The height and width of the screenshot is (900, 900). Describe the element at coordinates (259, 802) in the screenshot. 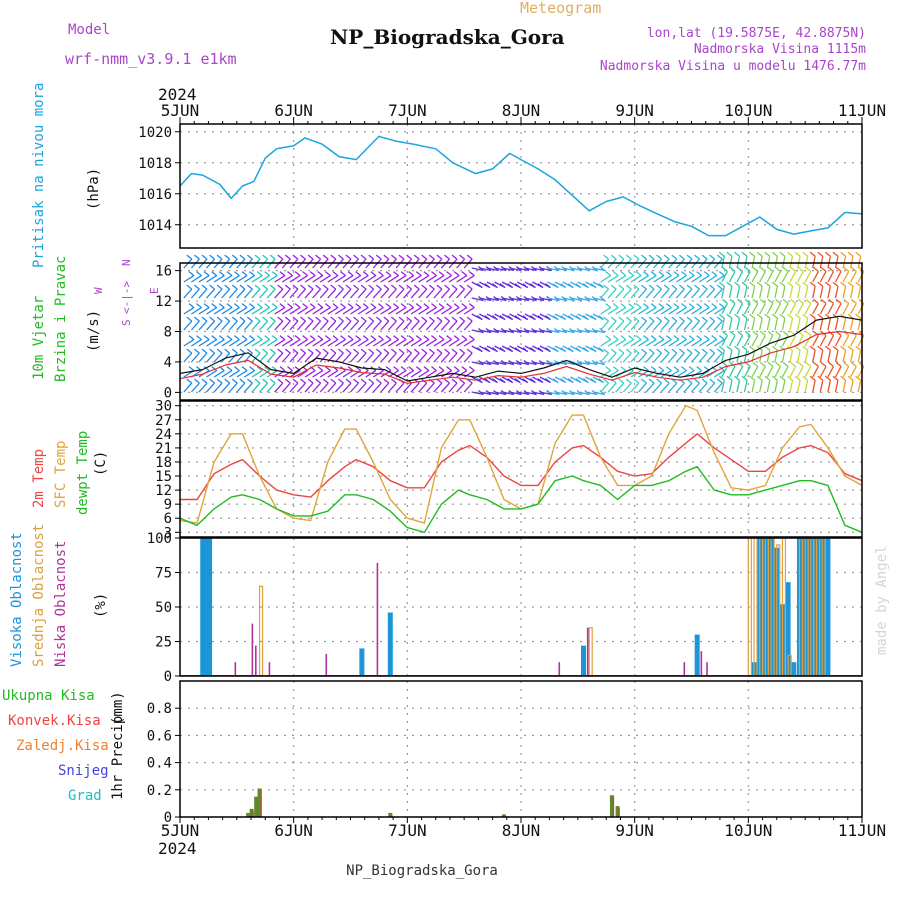

I see `precip-bar` at that location.